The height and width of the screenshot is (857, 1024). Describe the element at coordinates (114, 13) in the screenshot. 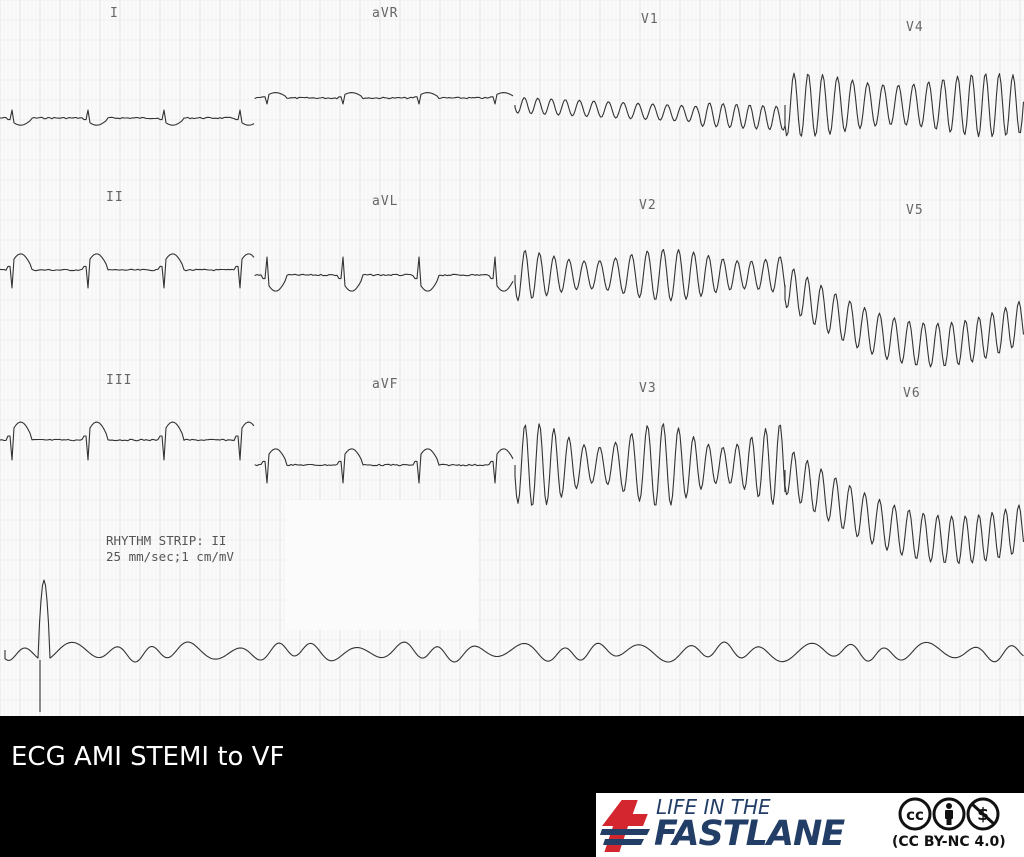

I see `lead-label-I: I` at that location.